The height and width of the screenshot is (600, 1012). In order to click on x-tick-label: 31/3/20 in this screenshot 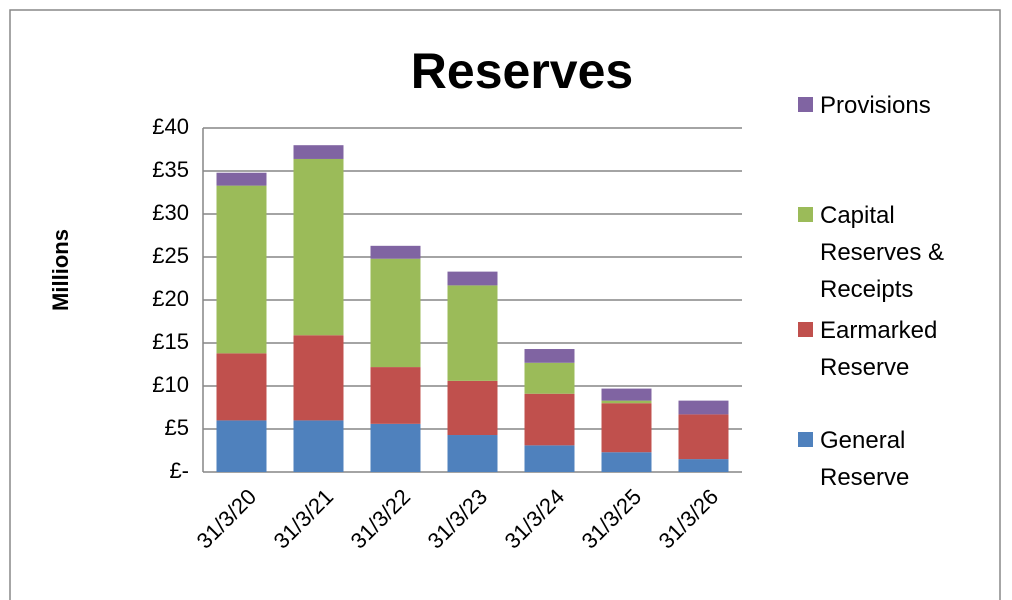, I will do `click(227, 519)`.